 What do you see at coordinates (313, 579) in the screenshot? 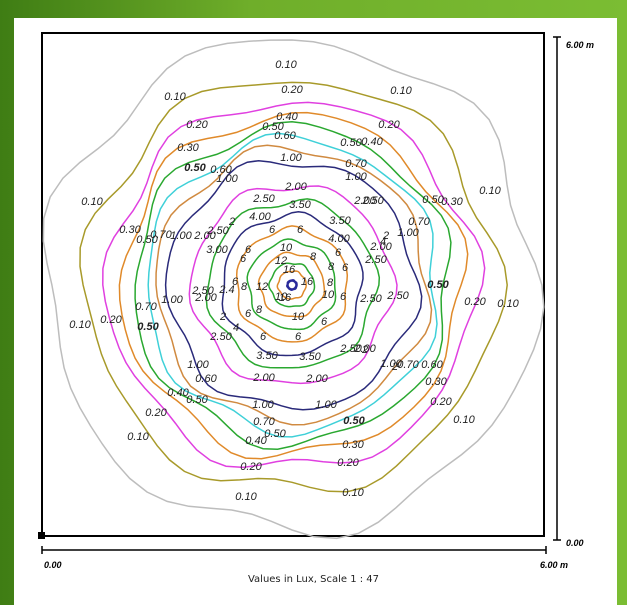
I see `scale-caption: Values in Lux, Scale 1 : 47` at bounding box center [313, 579].